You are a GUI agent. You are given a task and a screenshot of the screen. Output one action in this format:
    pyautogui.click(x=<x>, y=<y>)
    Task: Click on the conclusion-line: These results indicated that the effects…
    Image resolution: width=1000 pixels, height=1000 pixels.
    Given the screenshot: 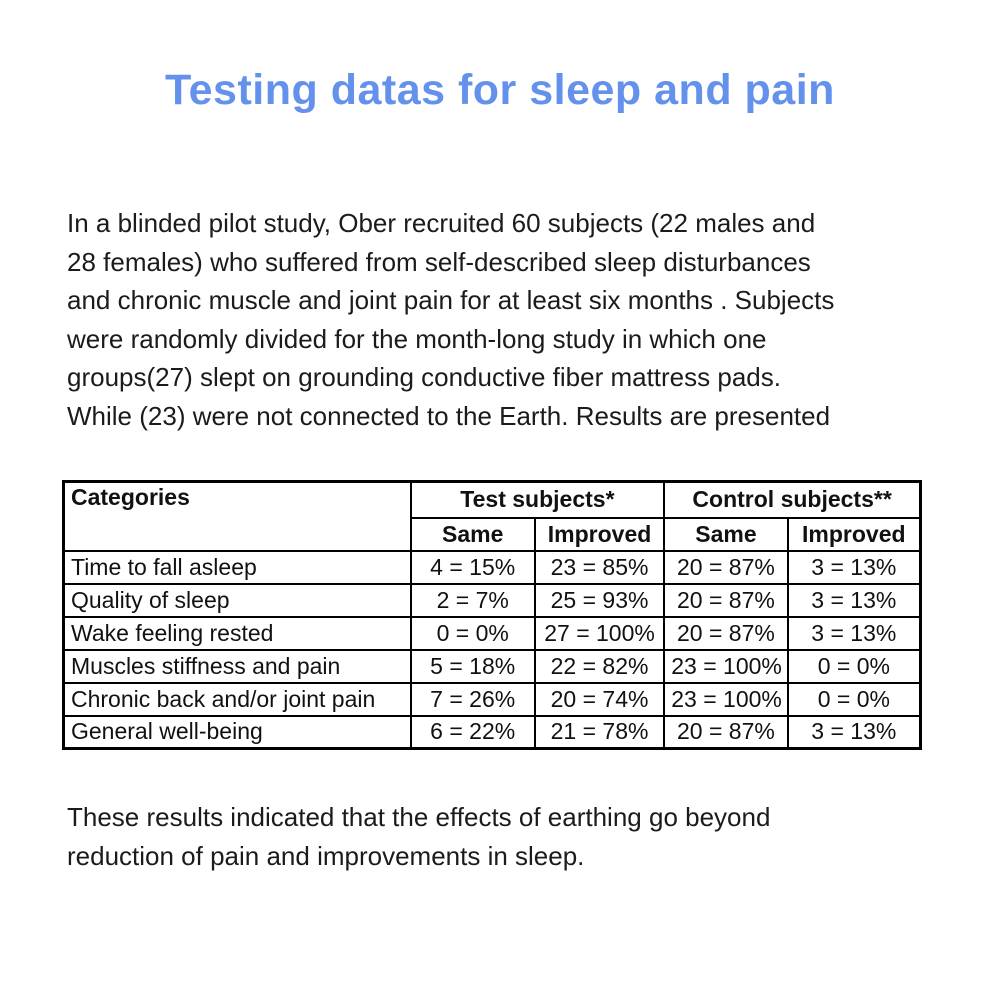 What is the action you would take?
    pyautogui.click(x=419, y=817)
    